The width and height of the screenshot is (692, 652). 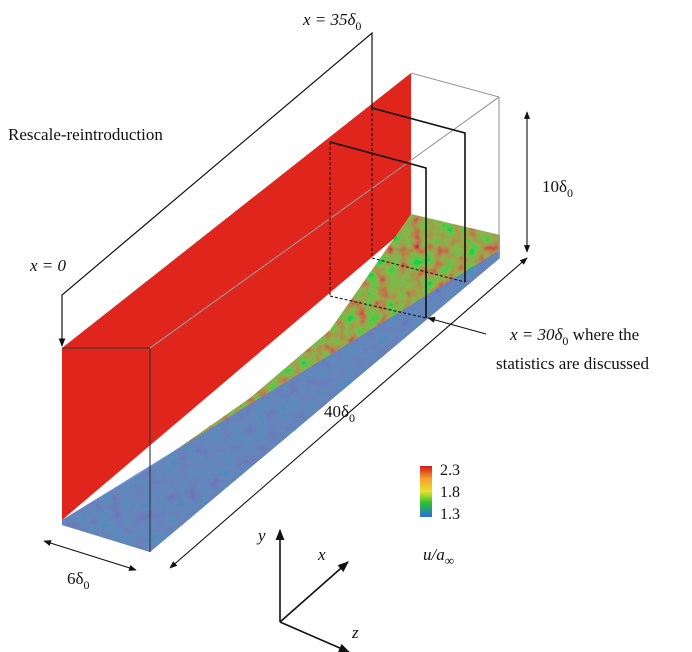 I want to click on colorbar-label: u/a∞, so click(x=438, y=556).